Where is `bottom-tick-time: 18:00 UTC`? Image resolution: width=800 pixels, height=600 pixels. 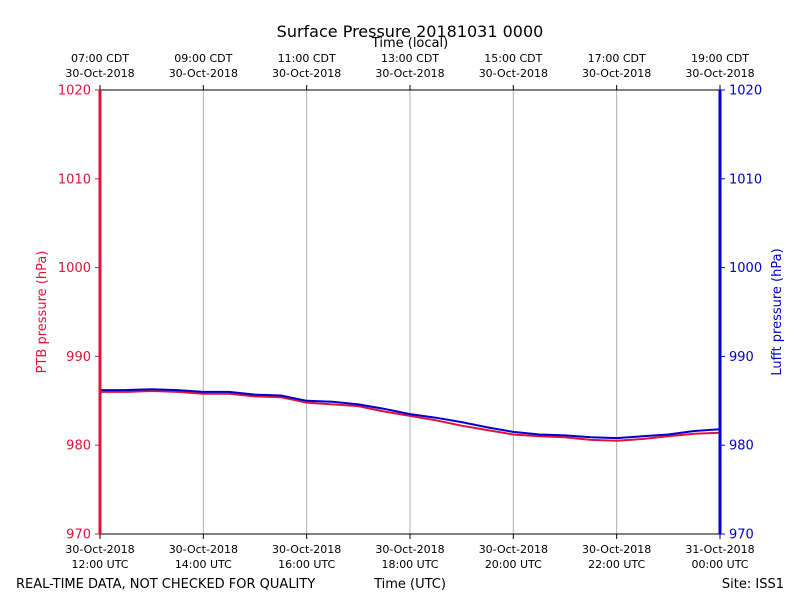 bottom-tick-time: 18:00 UTC is located at coordinates (409, 564).